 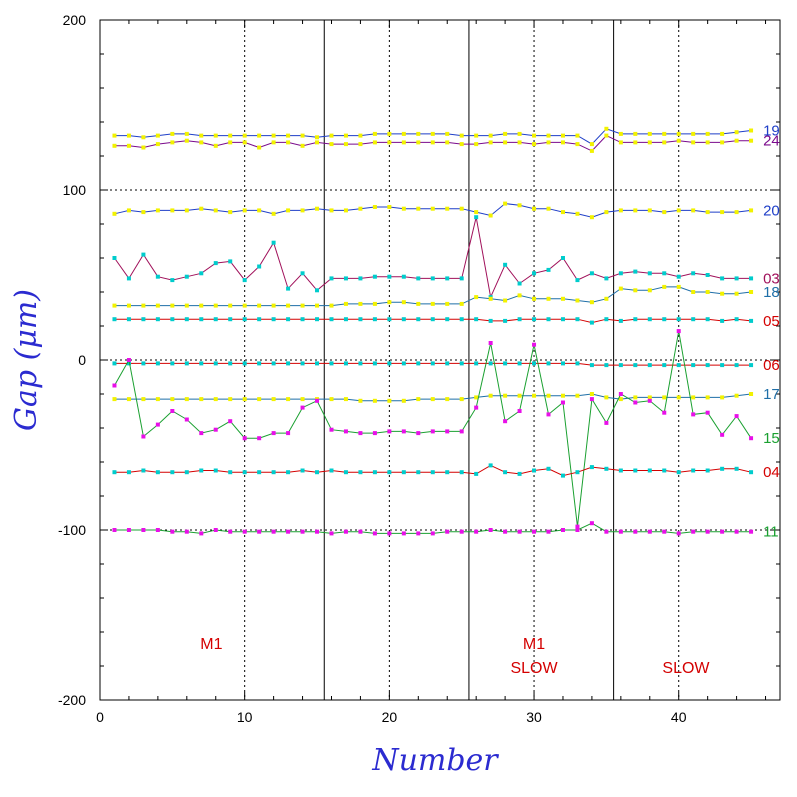 I want to click on series-label: 06, so click(x=771, y=365).